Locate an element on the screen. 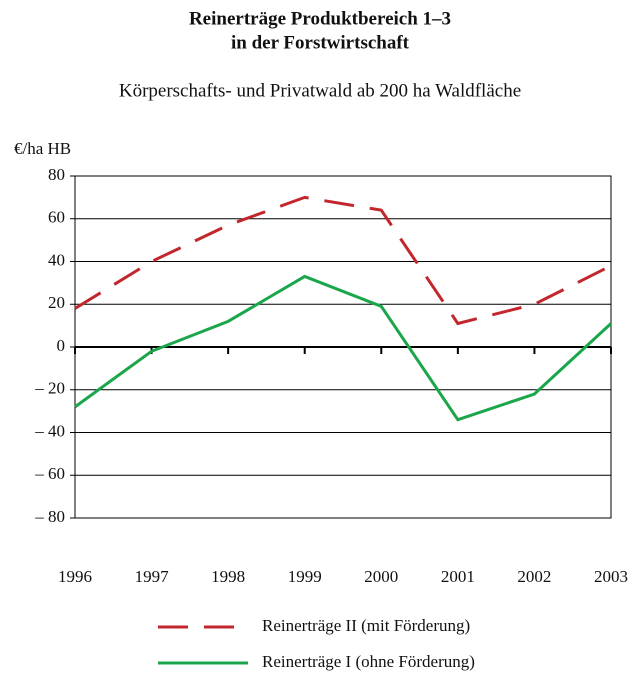  y-axis-label: €/ha HB is located at coordinates (42, 148).